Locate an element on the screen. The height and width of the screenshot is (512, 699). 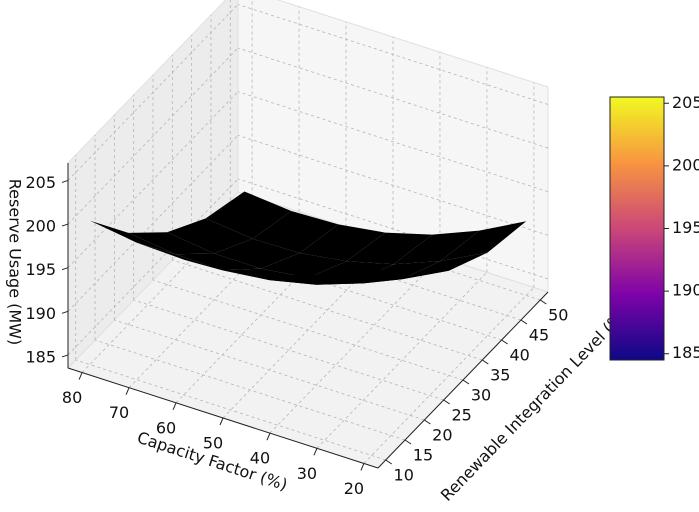
y-tick-label: 10 is located at coordinates (404, 475).